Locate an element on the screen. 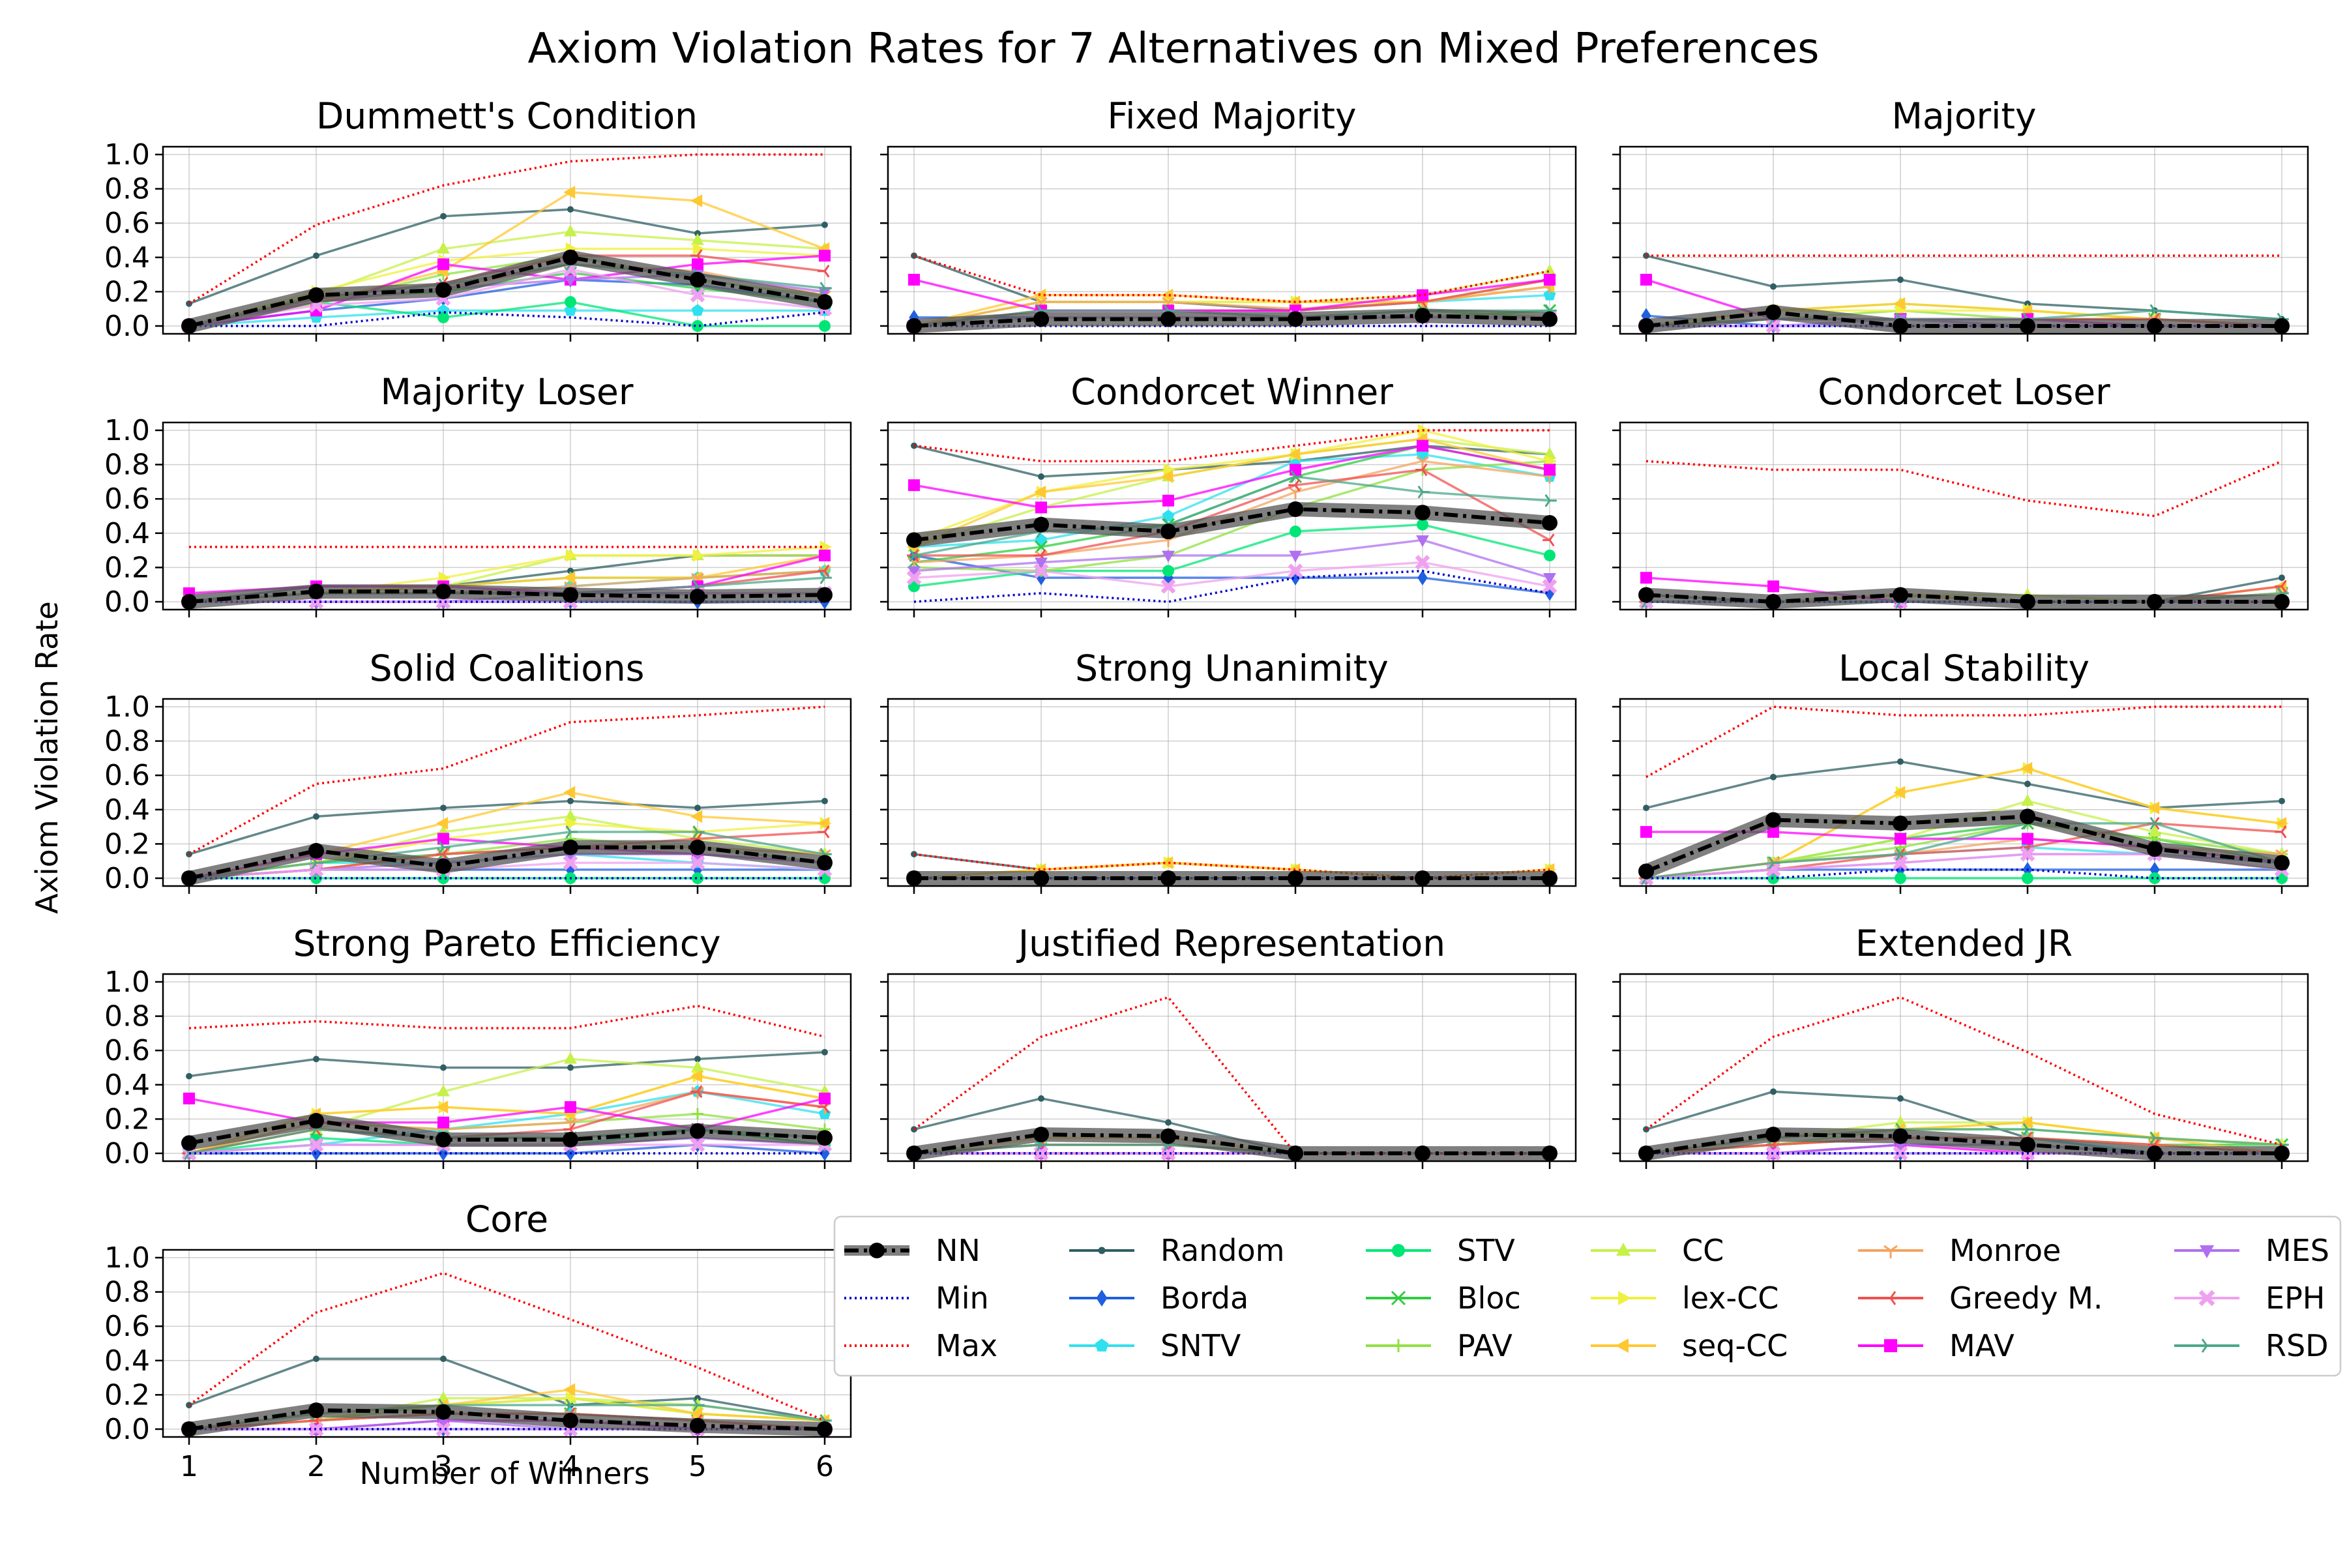 The height and width of the screenshot is (1568, 2347). series-seq-cc-line is located at coordinates (1231, 493).